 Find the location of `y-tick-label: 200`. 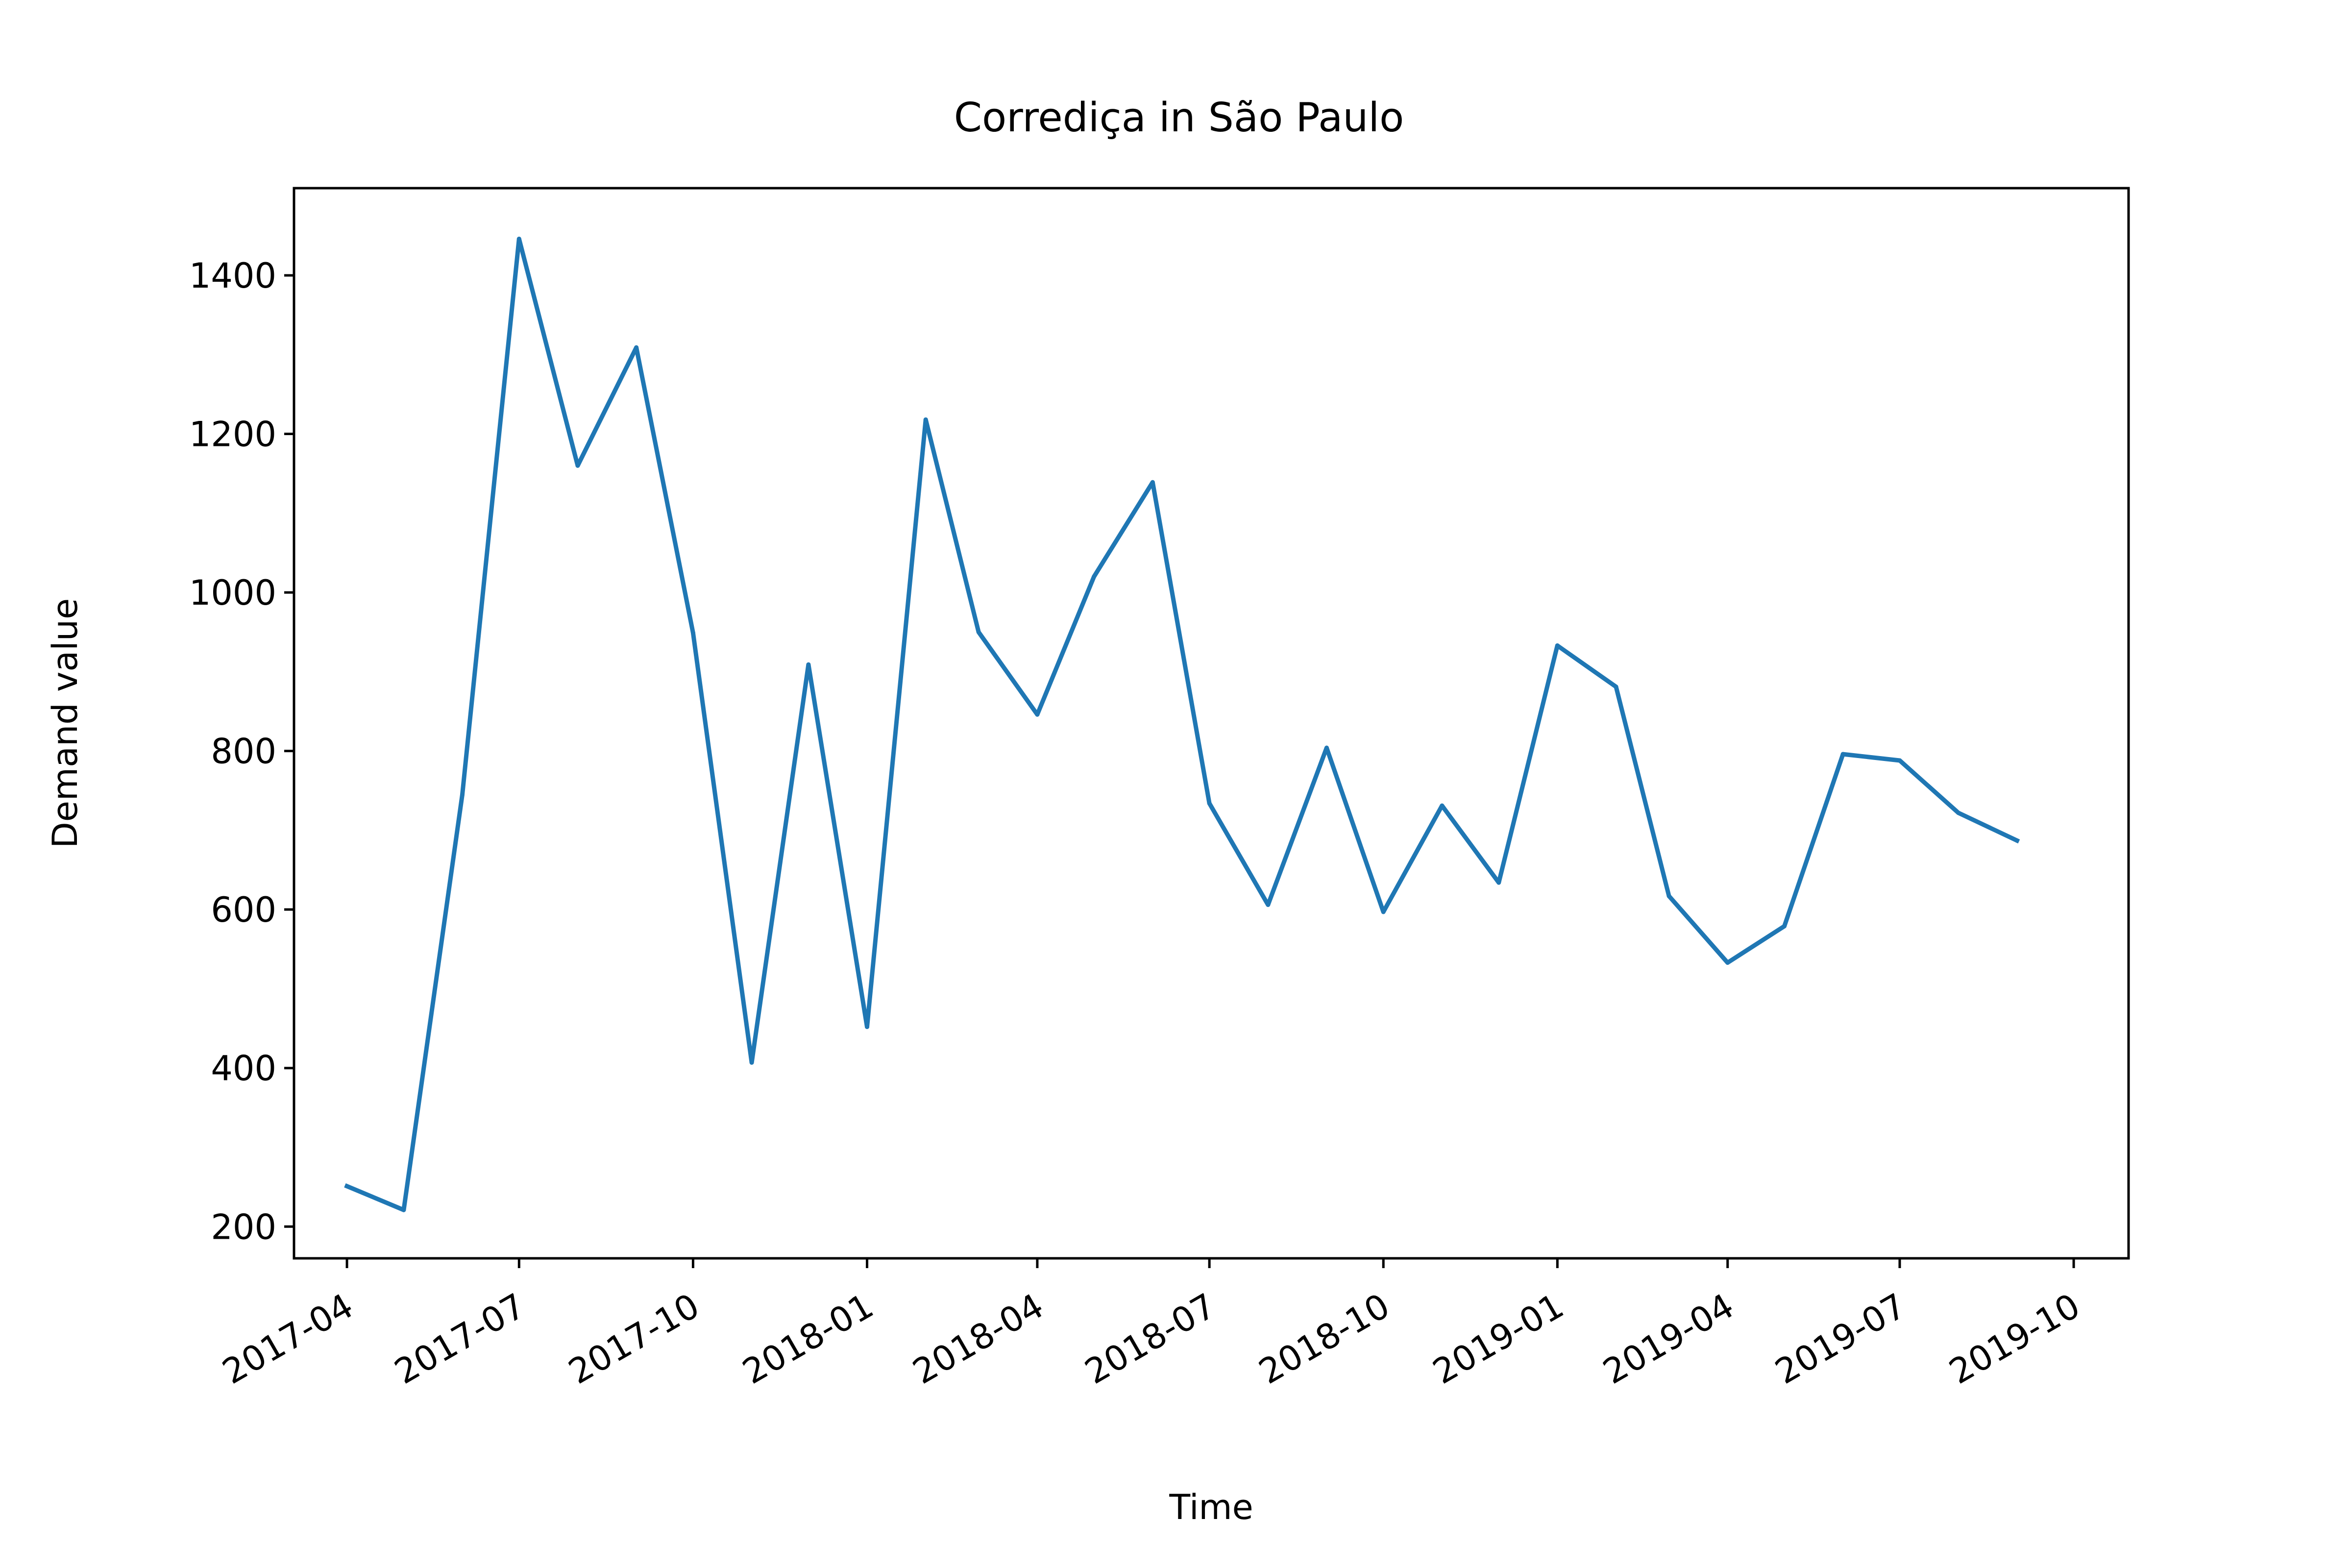

y-tick-label: 200 is located at coordinates (243, 1227).